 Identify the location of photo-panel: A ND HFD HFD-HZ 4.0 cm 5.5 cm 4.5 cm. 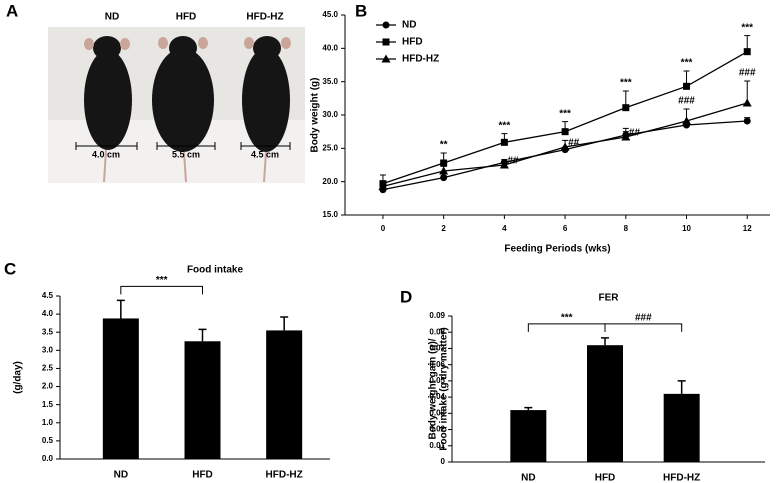
(155, 92).